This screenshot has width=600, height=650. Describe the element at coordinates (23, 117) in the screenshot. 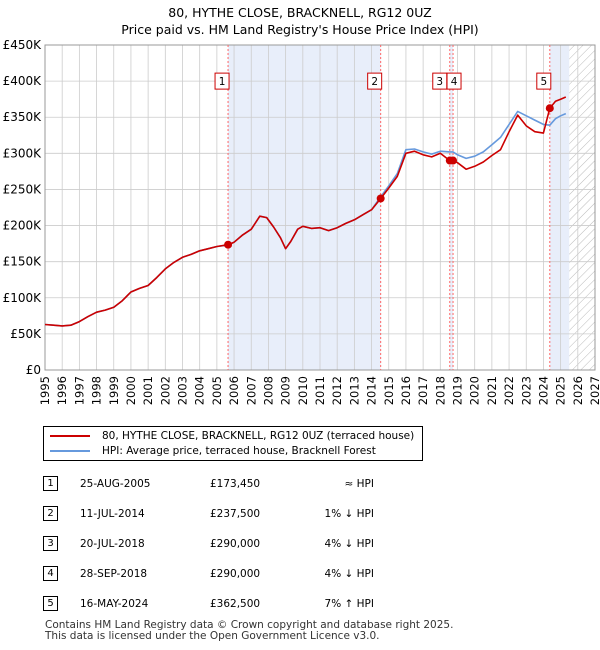

I see `y-tick-label: £350K` at that location.